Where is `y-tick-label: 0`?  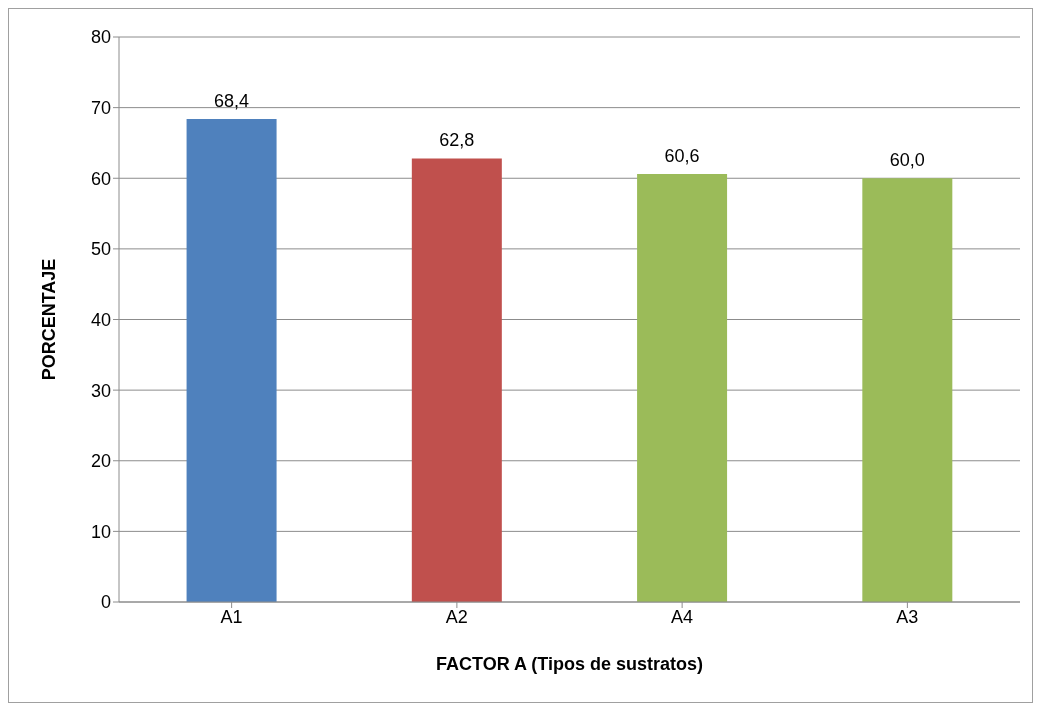
y-tick-label: 0 is located at coordinates (105, 602).